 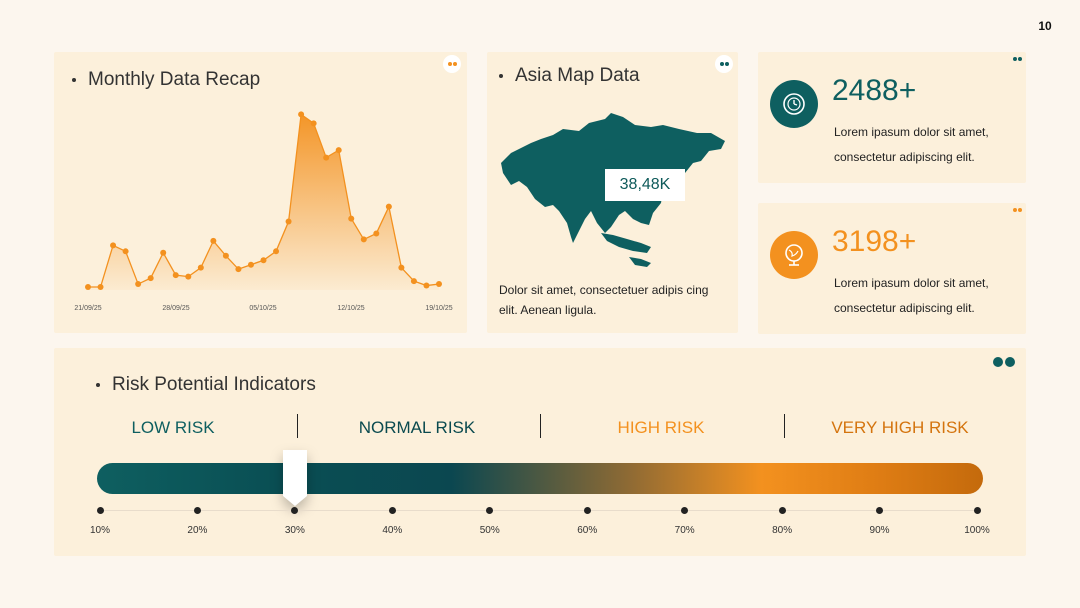 I want to click on risk-title-text: Risk Potential Indicators, so click(x=214, y=384).